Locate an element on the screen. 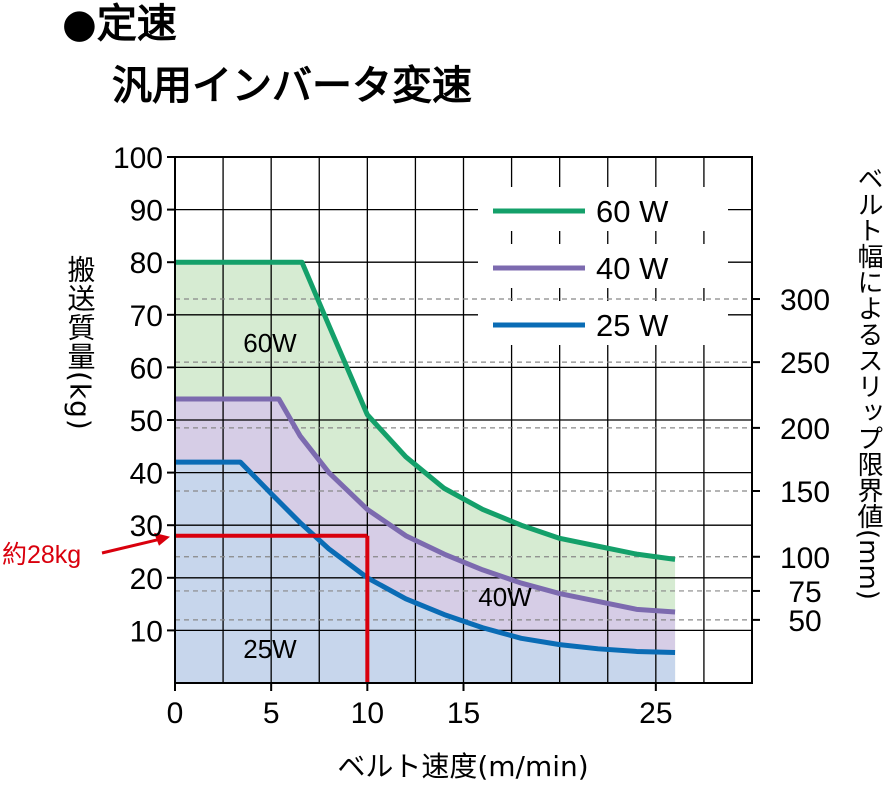 Image resolution: width=891 pixels, height=794 pixels. legend-label: 40 W is located at coordinates (632, 268).